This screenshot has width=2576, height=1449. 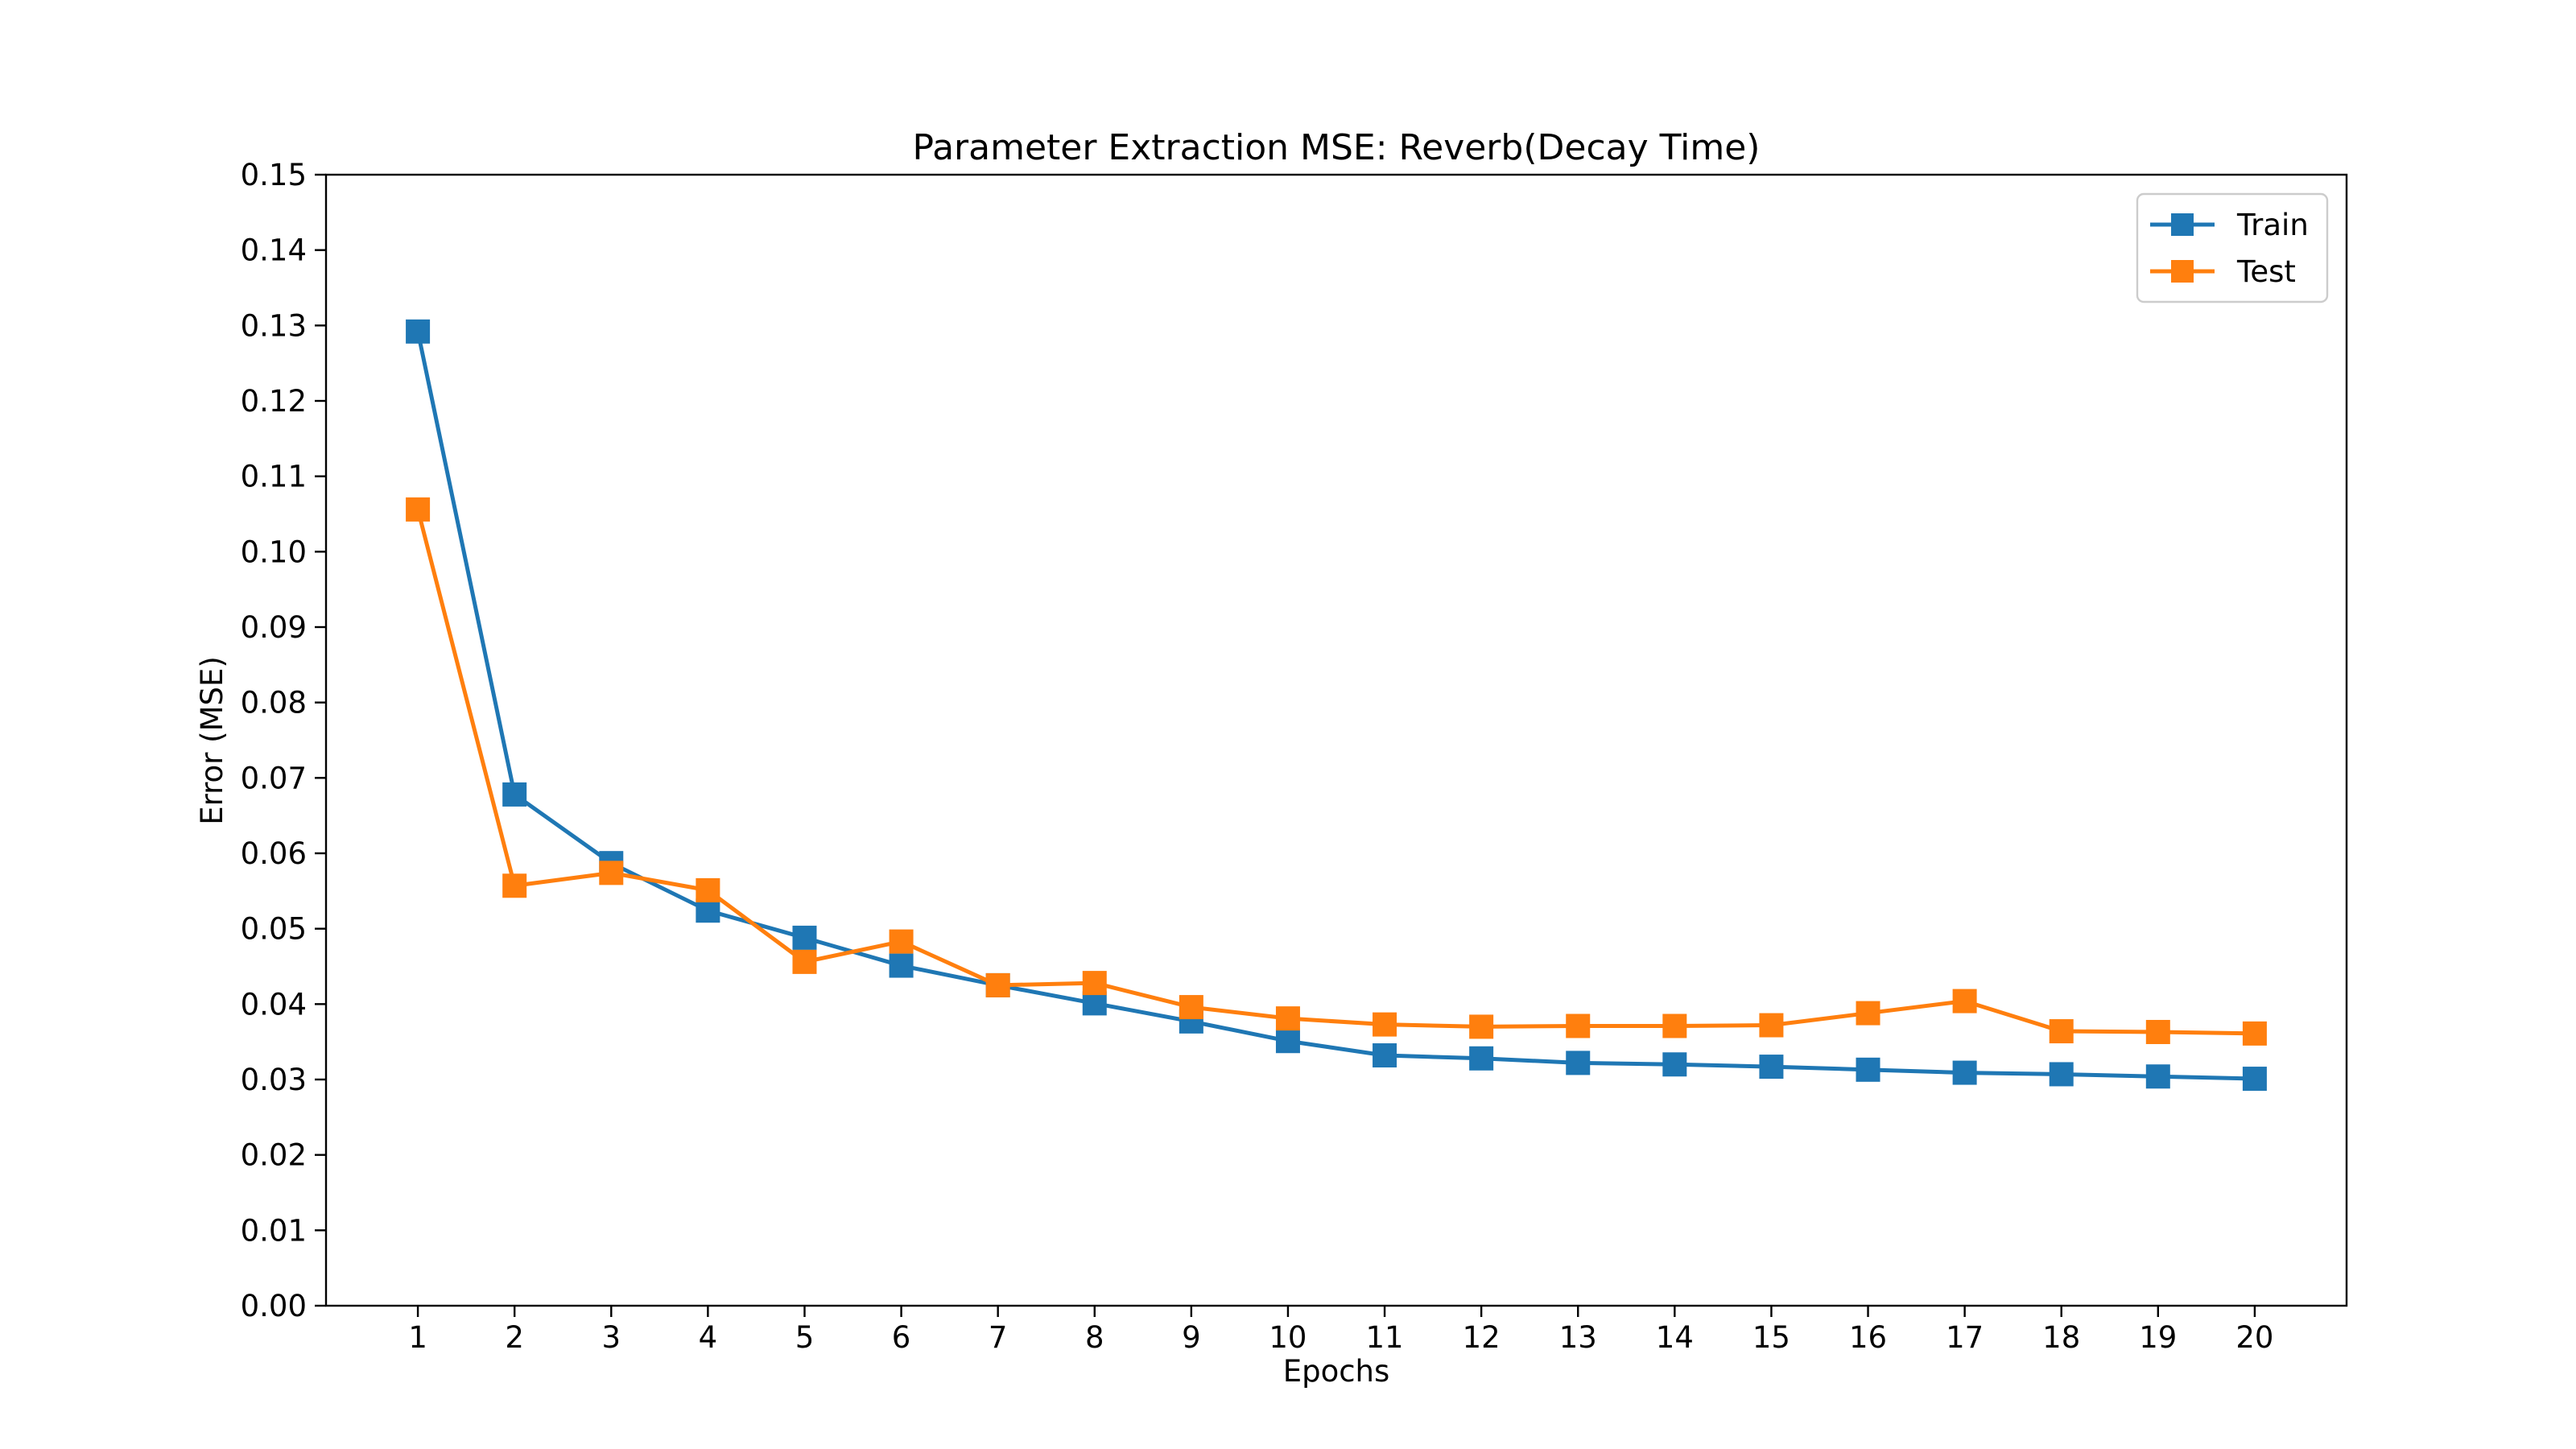 What do you see at coordinates (274, 1306) in the screenshot?
I see `y-tick-label: 0.00` at bounding box center [274, 1306].